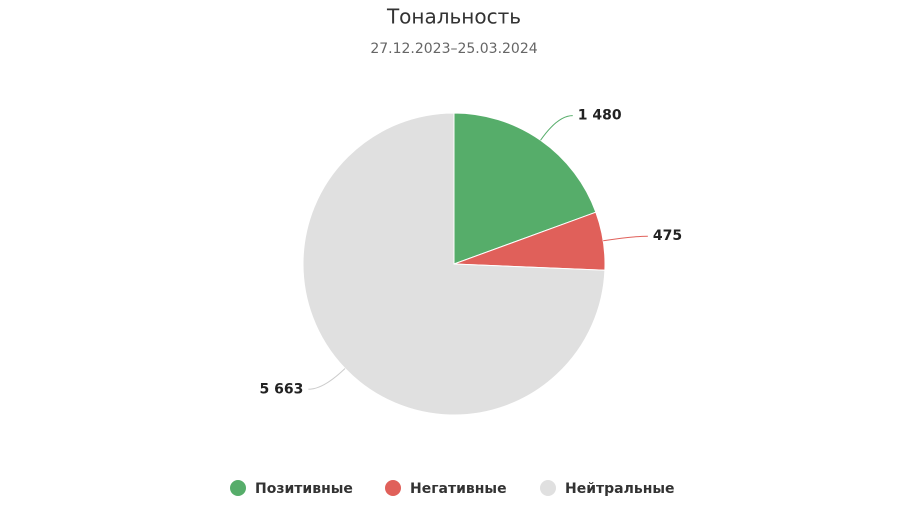  I want to click on chart-subtitle: 27.12.2023–25.03.2024, so click(453, 49).